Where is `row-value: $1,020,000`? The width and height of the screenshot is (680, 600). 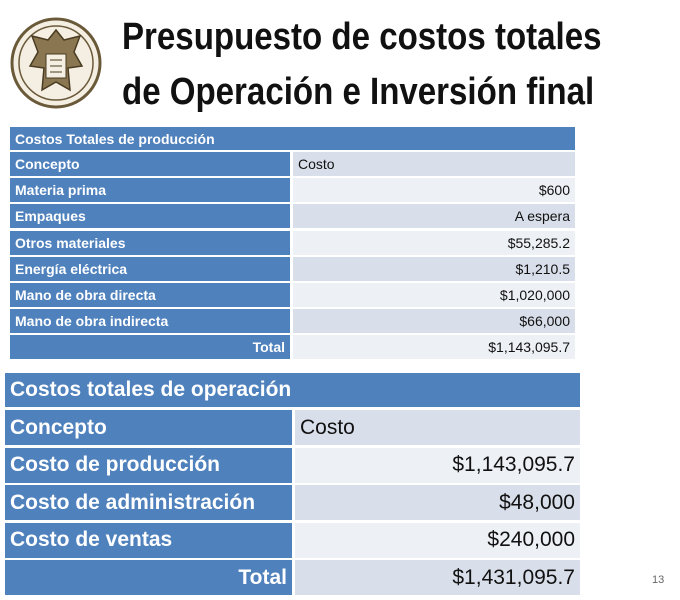
row-value: $1,020,000 is located at coordinates (434, 295).